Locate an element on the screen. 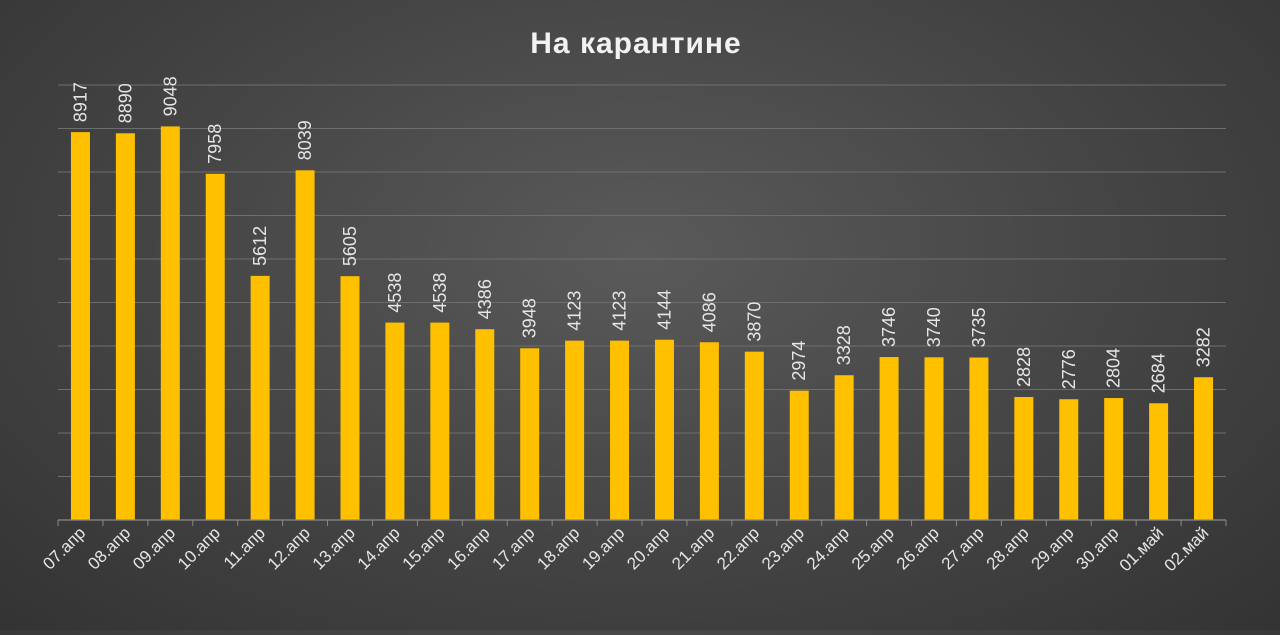 Image resolution: width=1280 pixels, height=635 pixels. data-label: 2684 is located at coordinates (1159, 373).